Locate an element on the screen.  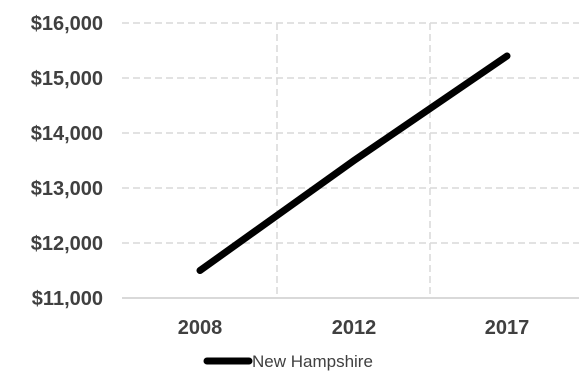
x-tick-label: 2012 is located at coordinates (354, 328).